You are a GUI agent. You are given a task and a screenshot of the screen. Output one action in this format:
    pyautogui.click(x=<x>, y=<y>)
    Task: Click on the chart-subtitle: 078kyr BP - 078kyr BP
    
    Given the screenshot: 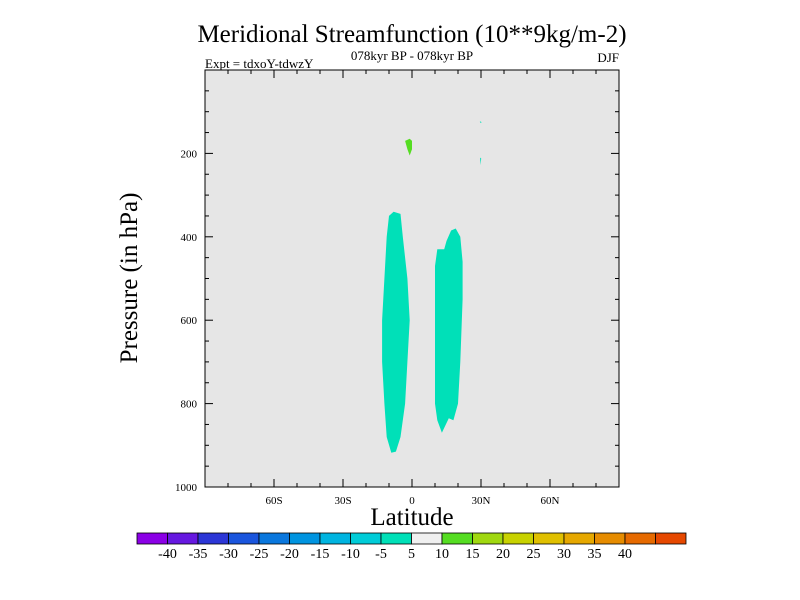 What is the action you would take?
    pyautogui.click(x=412, y=55)
    